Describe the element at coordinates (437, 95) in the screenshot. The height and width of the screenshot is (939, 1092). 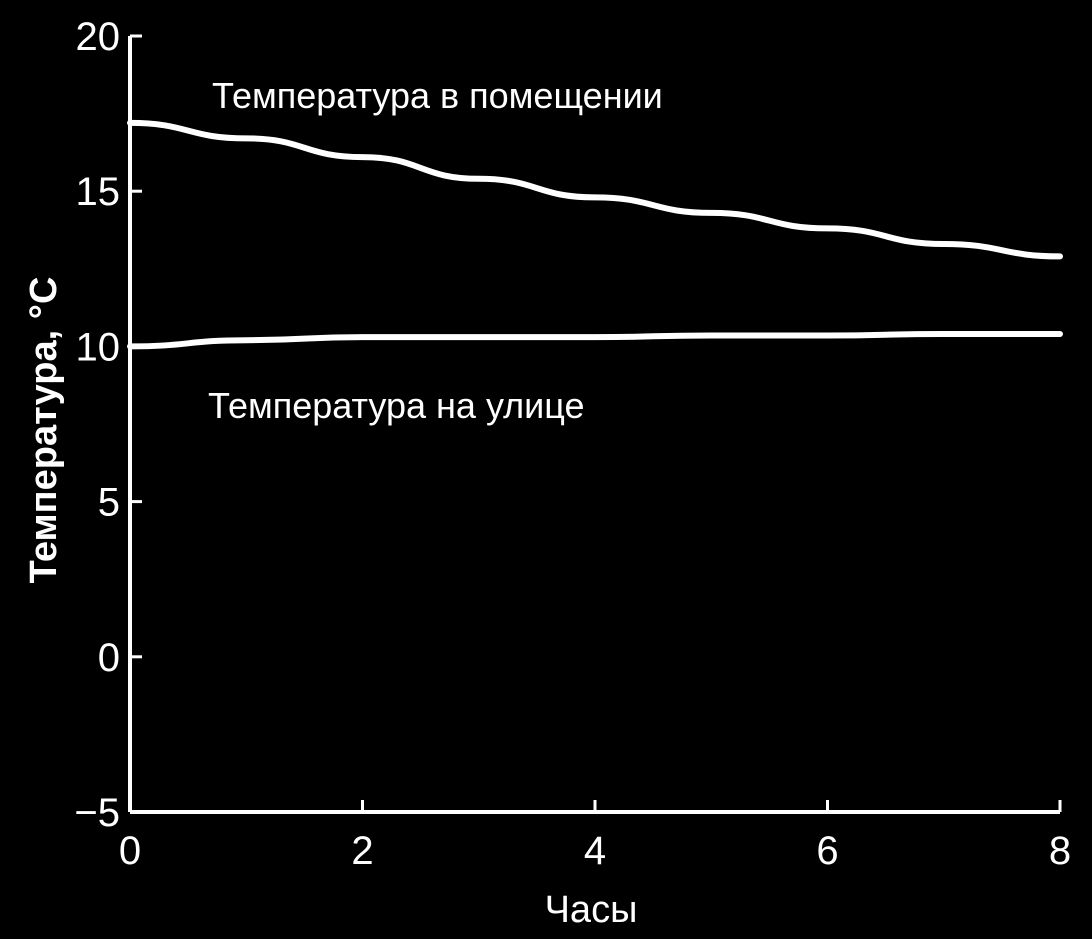
I see `series-label-indoor: Температура в помещении` at that location.